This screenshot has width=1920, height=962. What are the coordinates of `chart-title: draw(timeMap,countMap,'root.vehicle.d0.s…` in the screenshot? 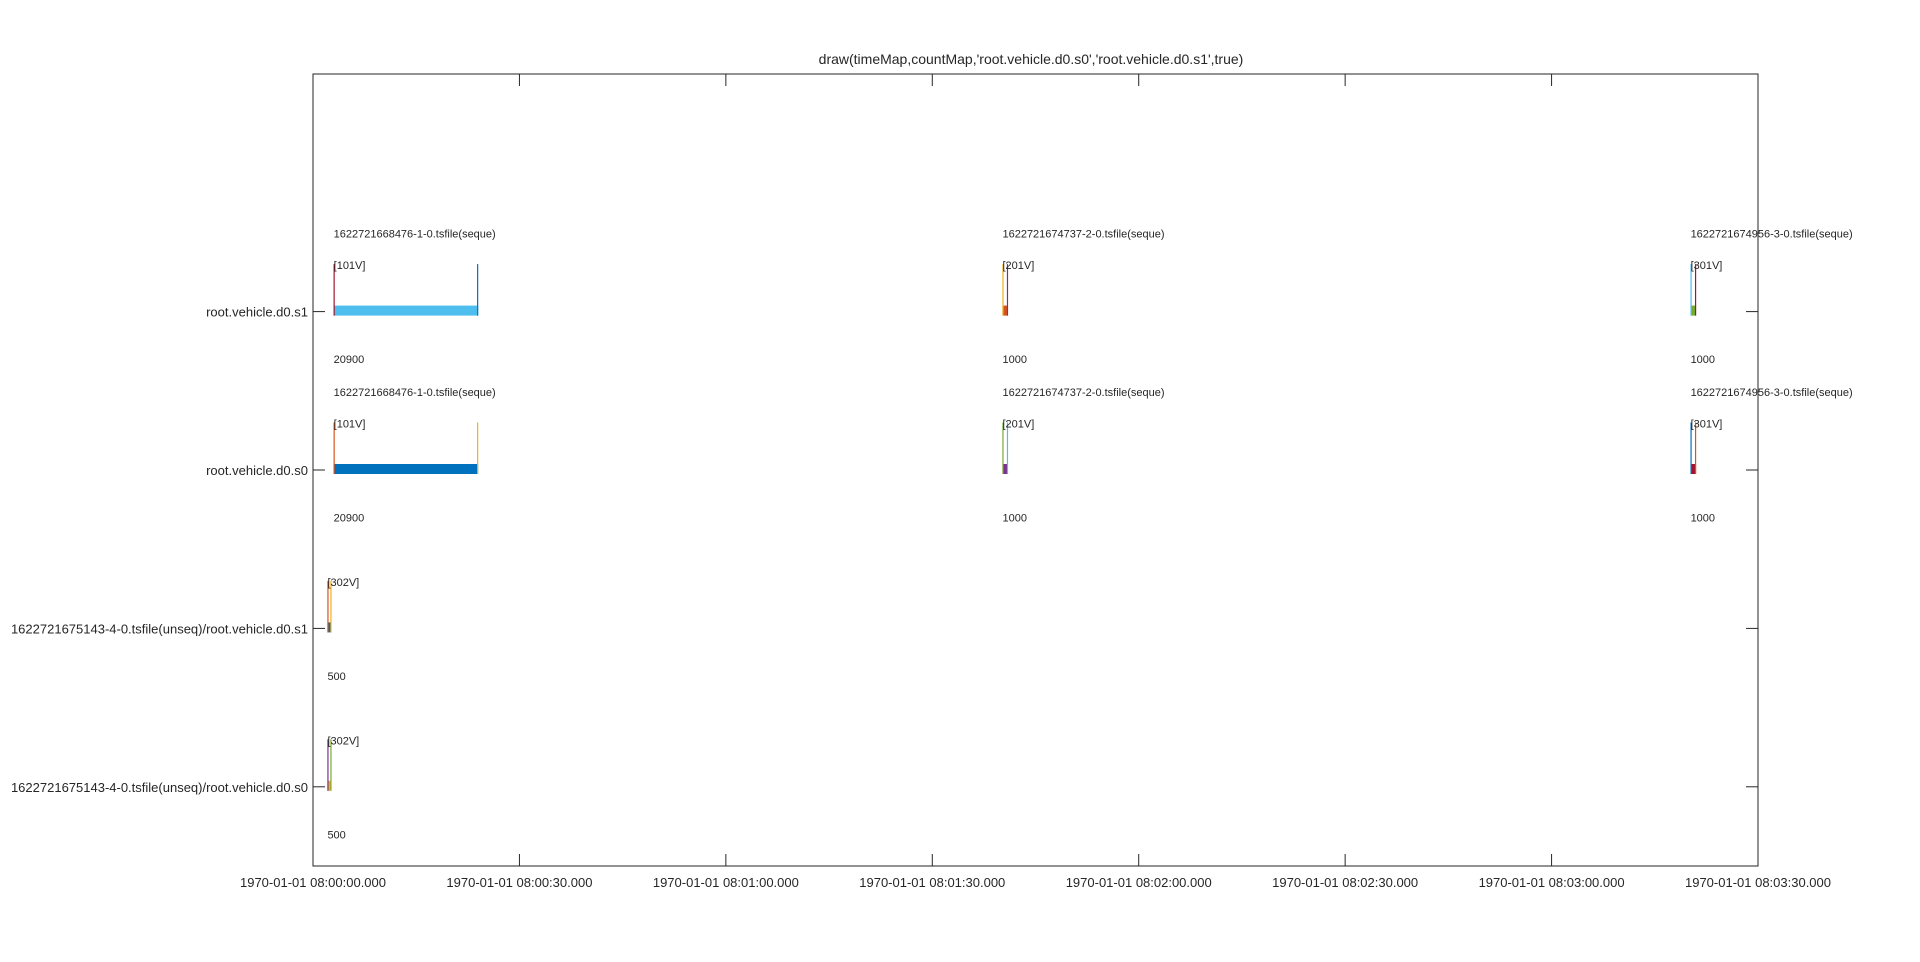 It's located at (1031, 59).